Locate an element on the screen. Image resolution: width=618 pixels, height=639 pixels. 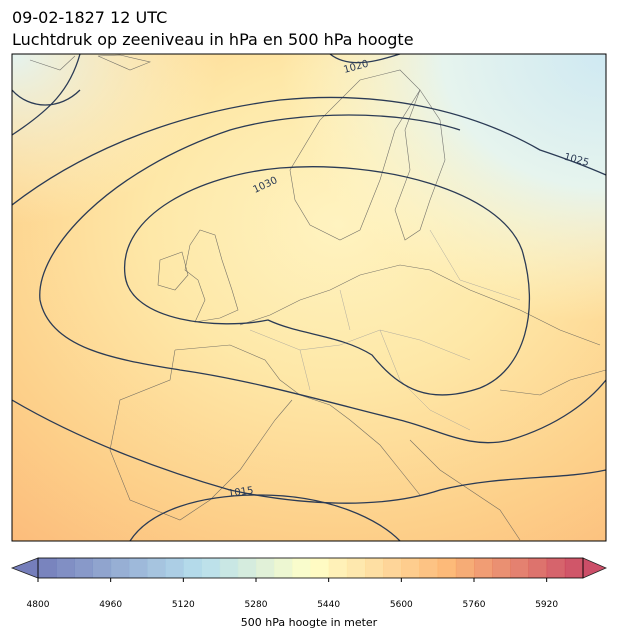
colorbar-tick-label: 5120 is located at coordinates (183, 605).